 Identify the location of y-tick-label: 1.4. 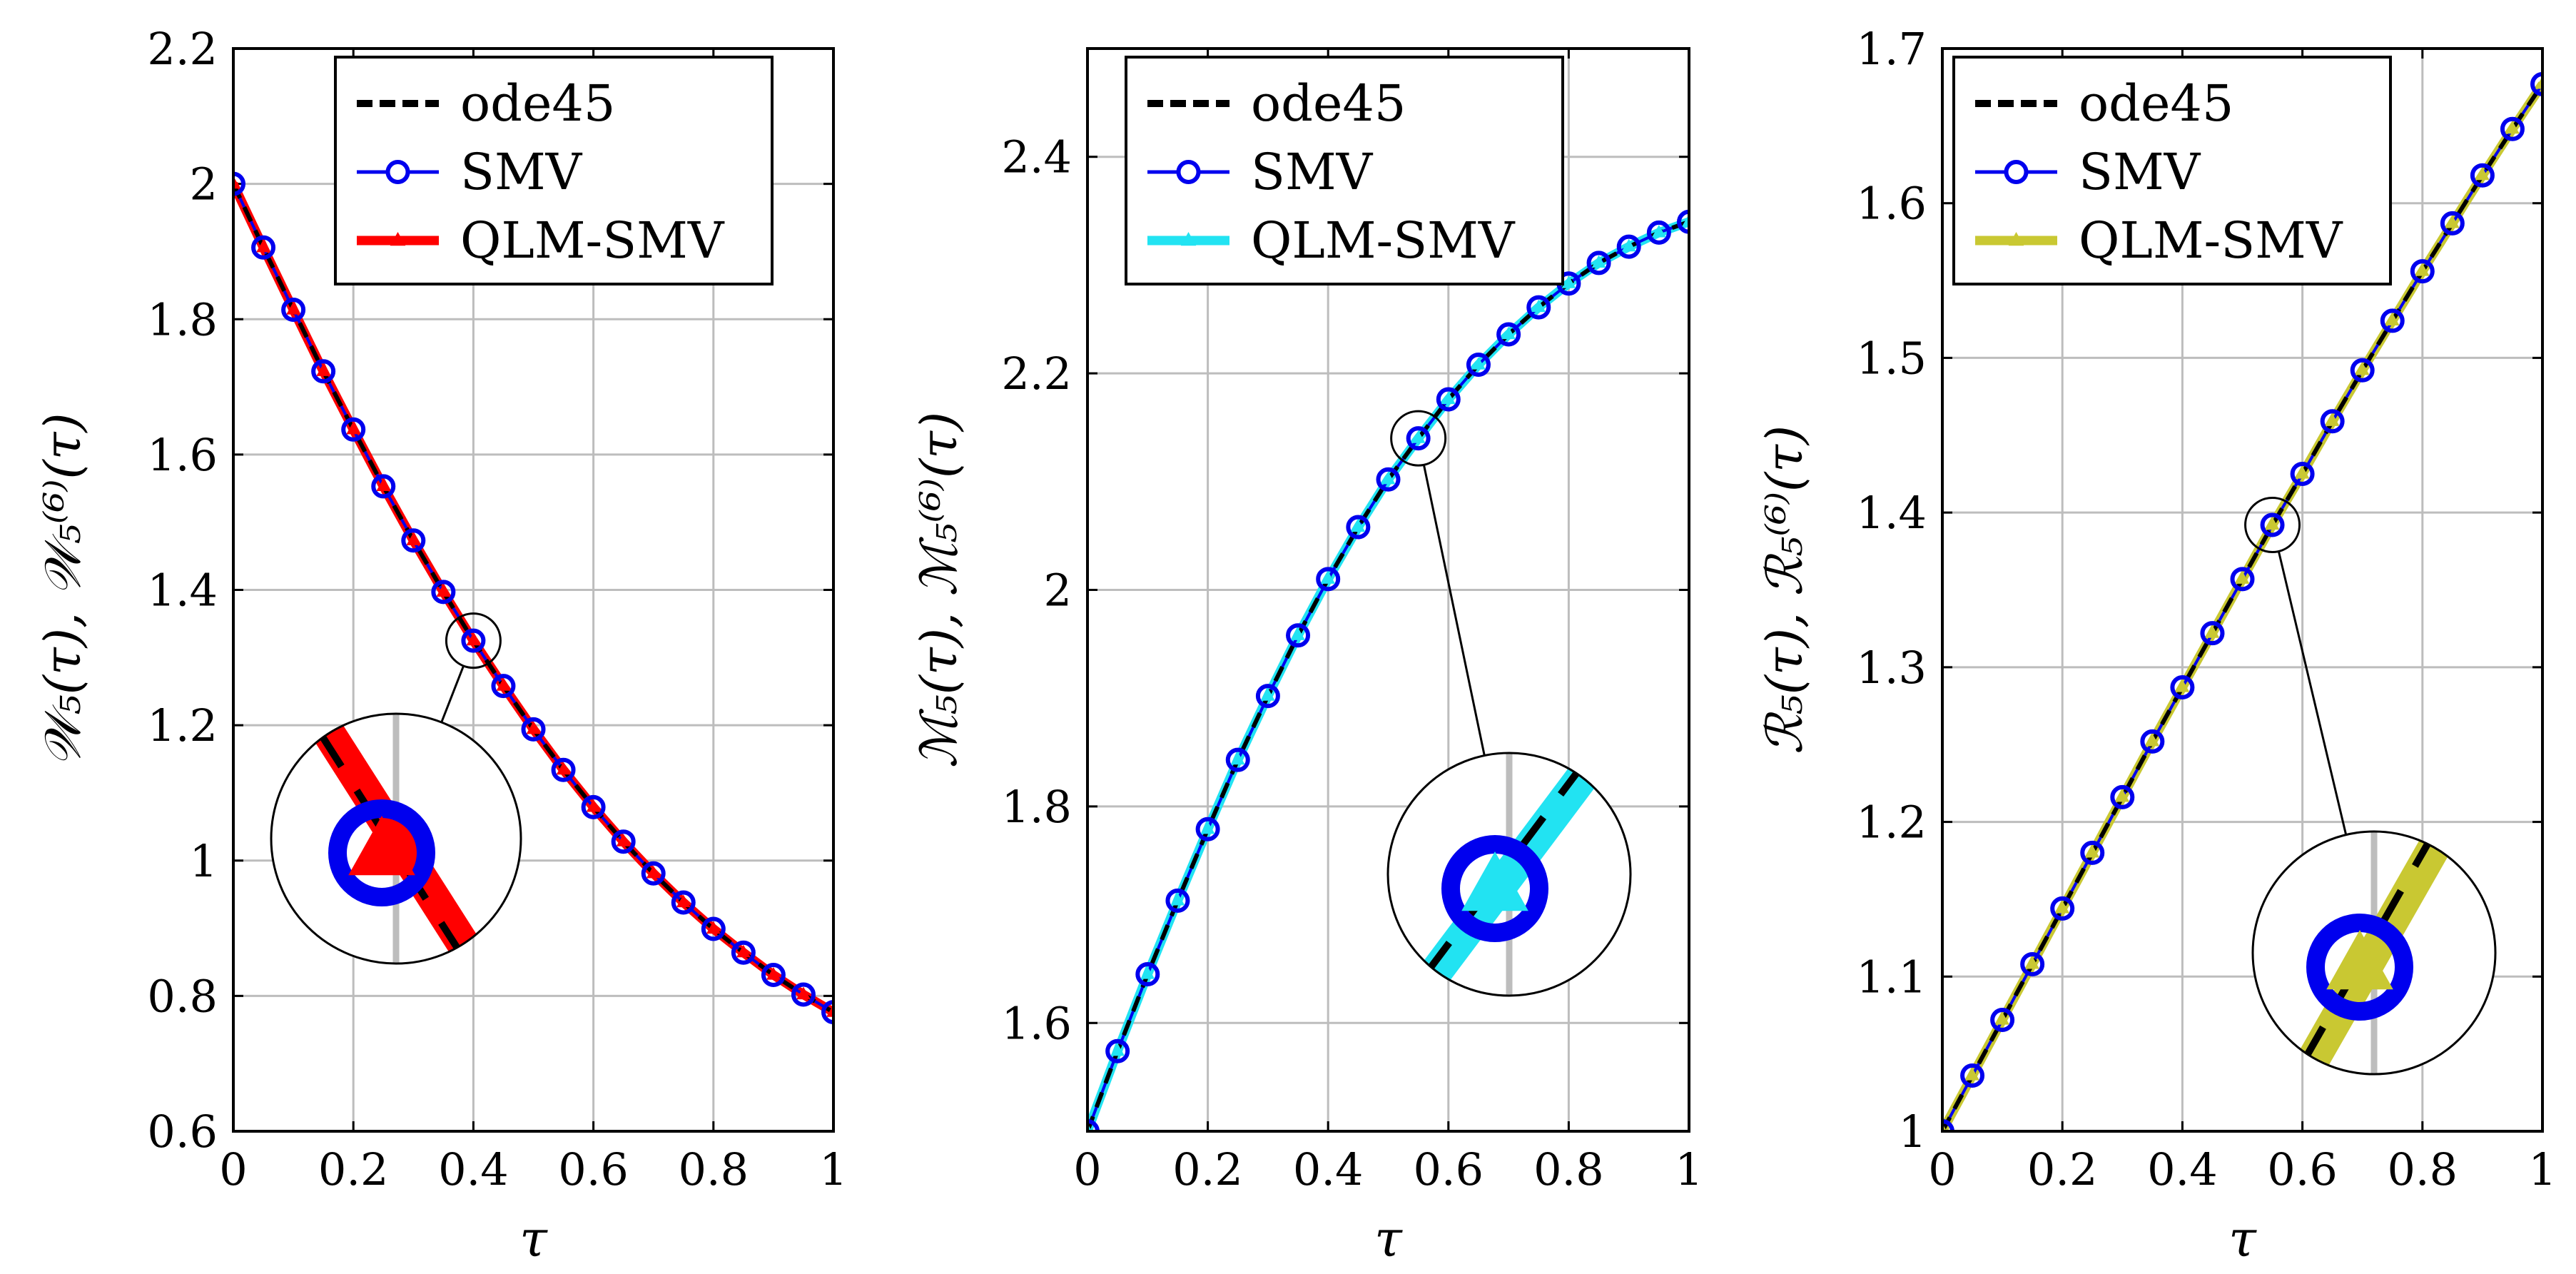
(1891, 513).